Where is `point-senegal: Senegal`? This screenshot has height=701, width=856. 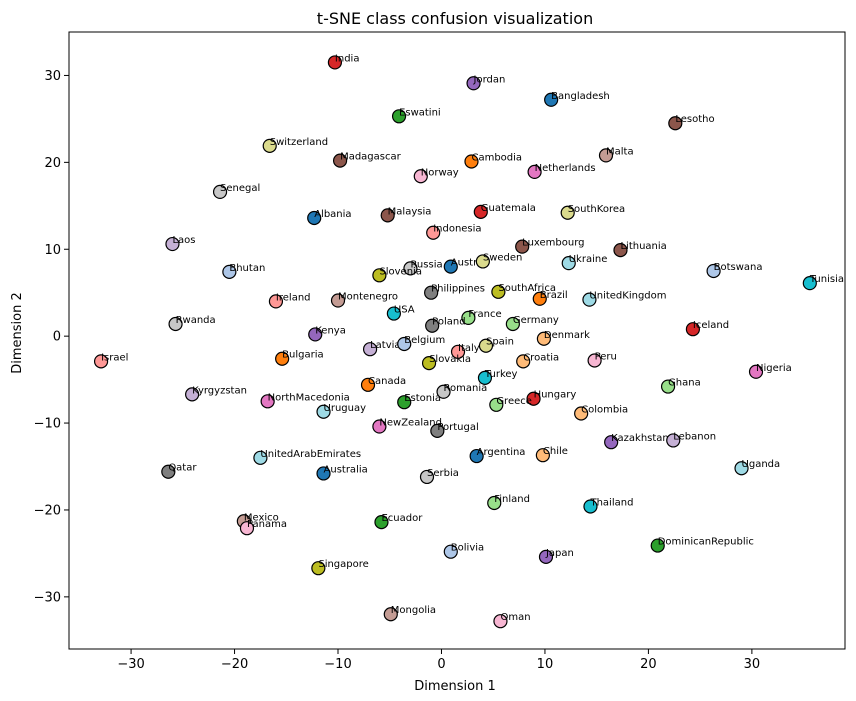 point-senegal: Senegal is located at coordinates (236, 191).